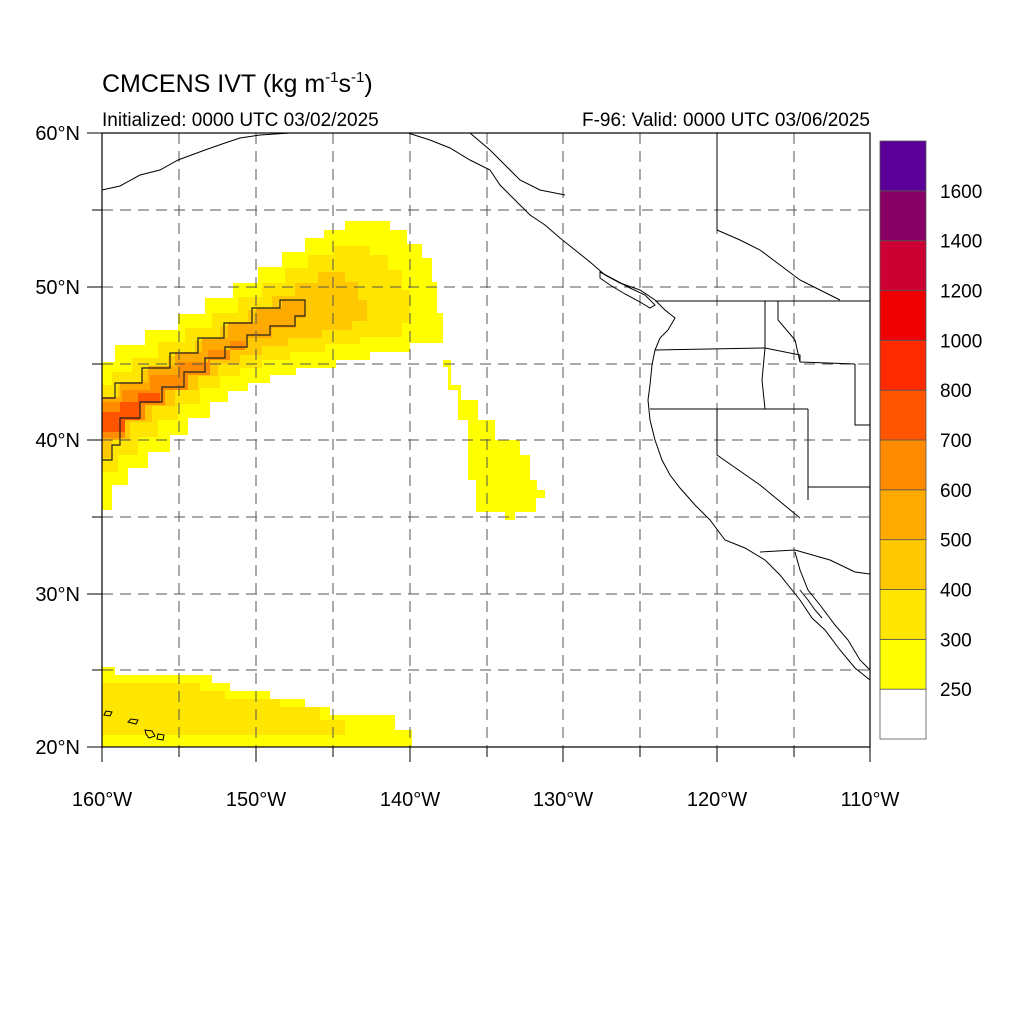 The image size is (1024, 1024). I want to click on lat-label: 60°N, so click(57, 134).